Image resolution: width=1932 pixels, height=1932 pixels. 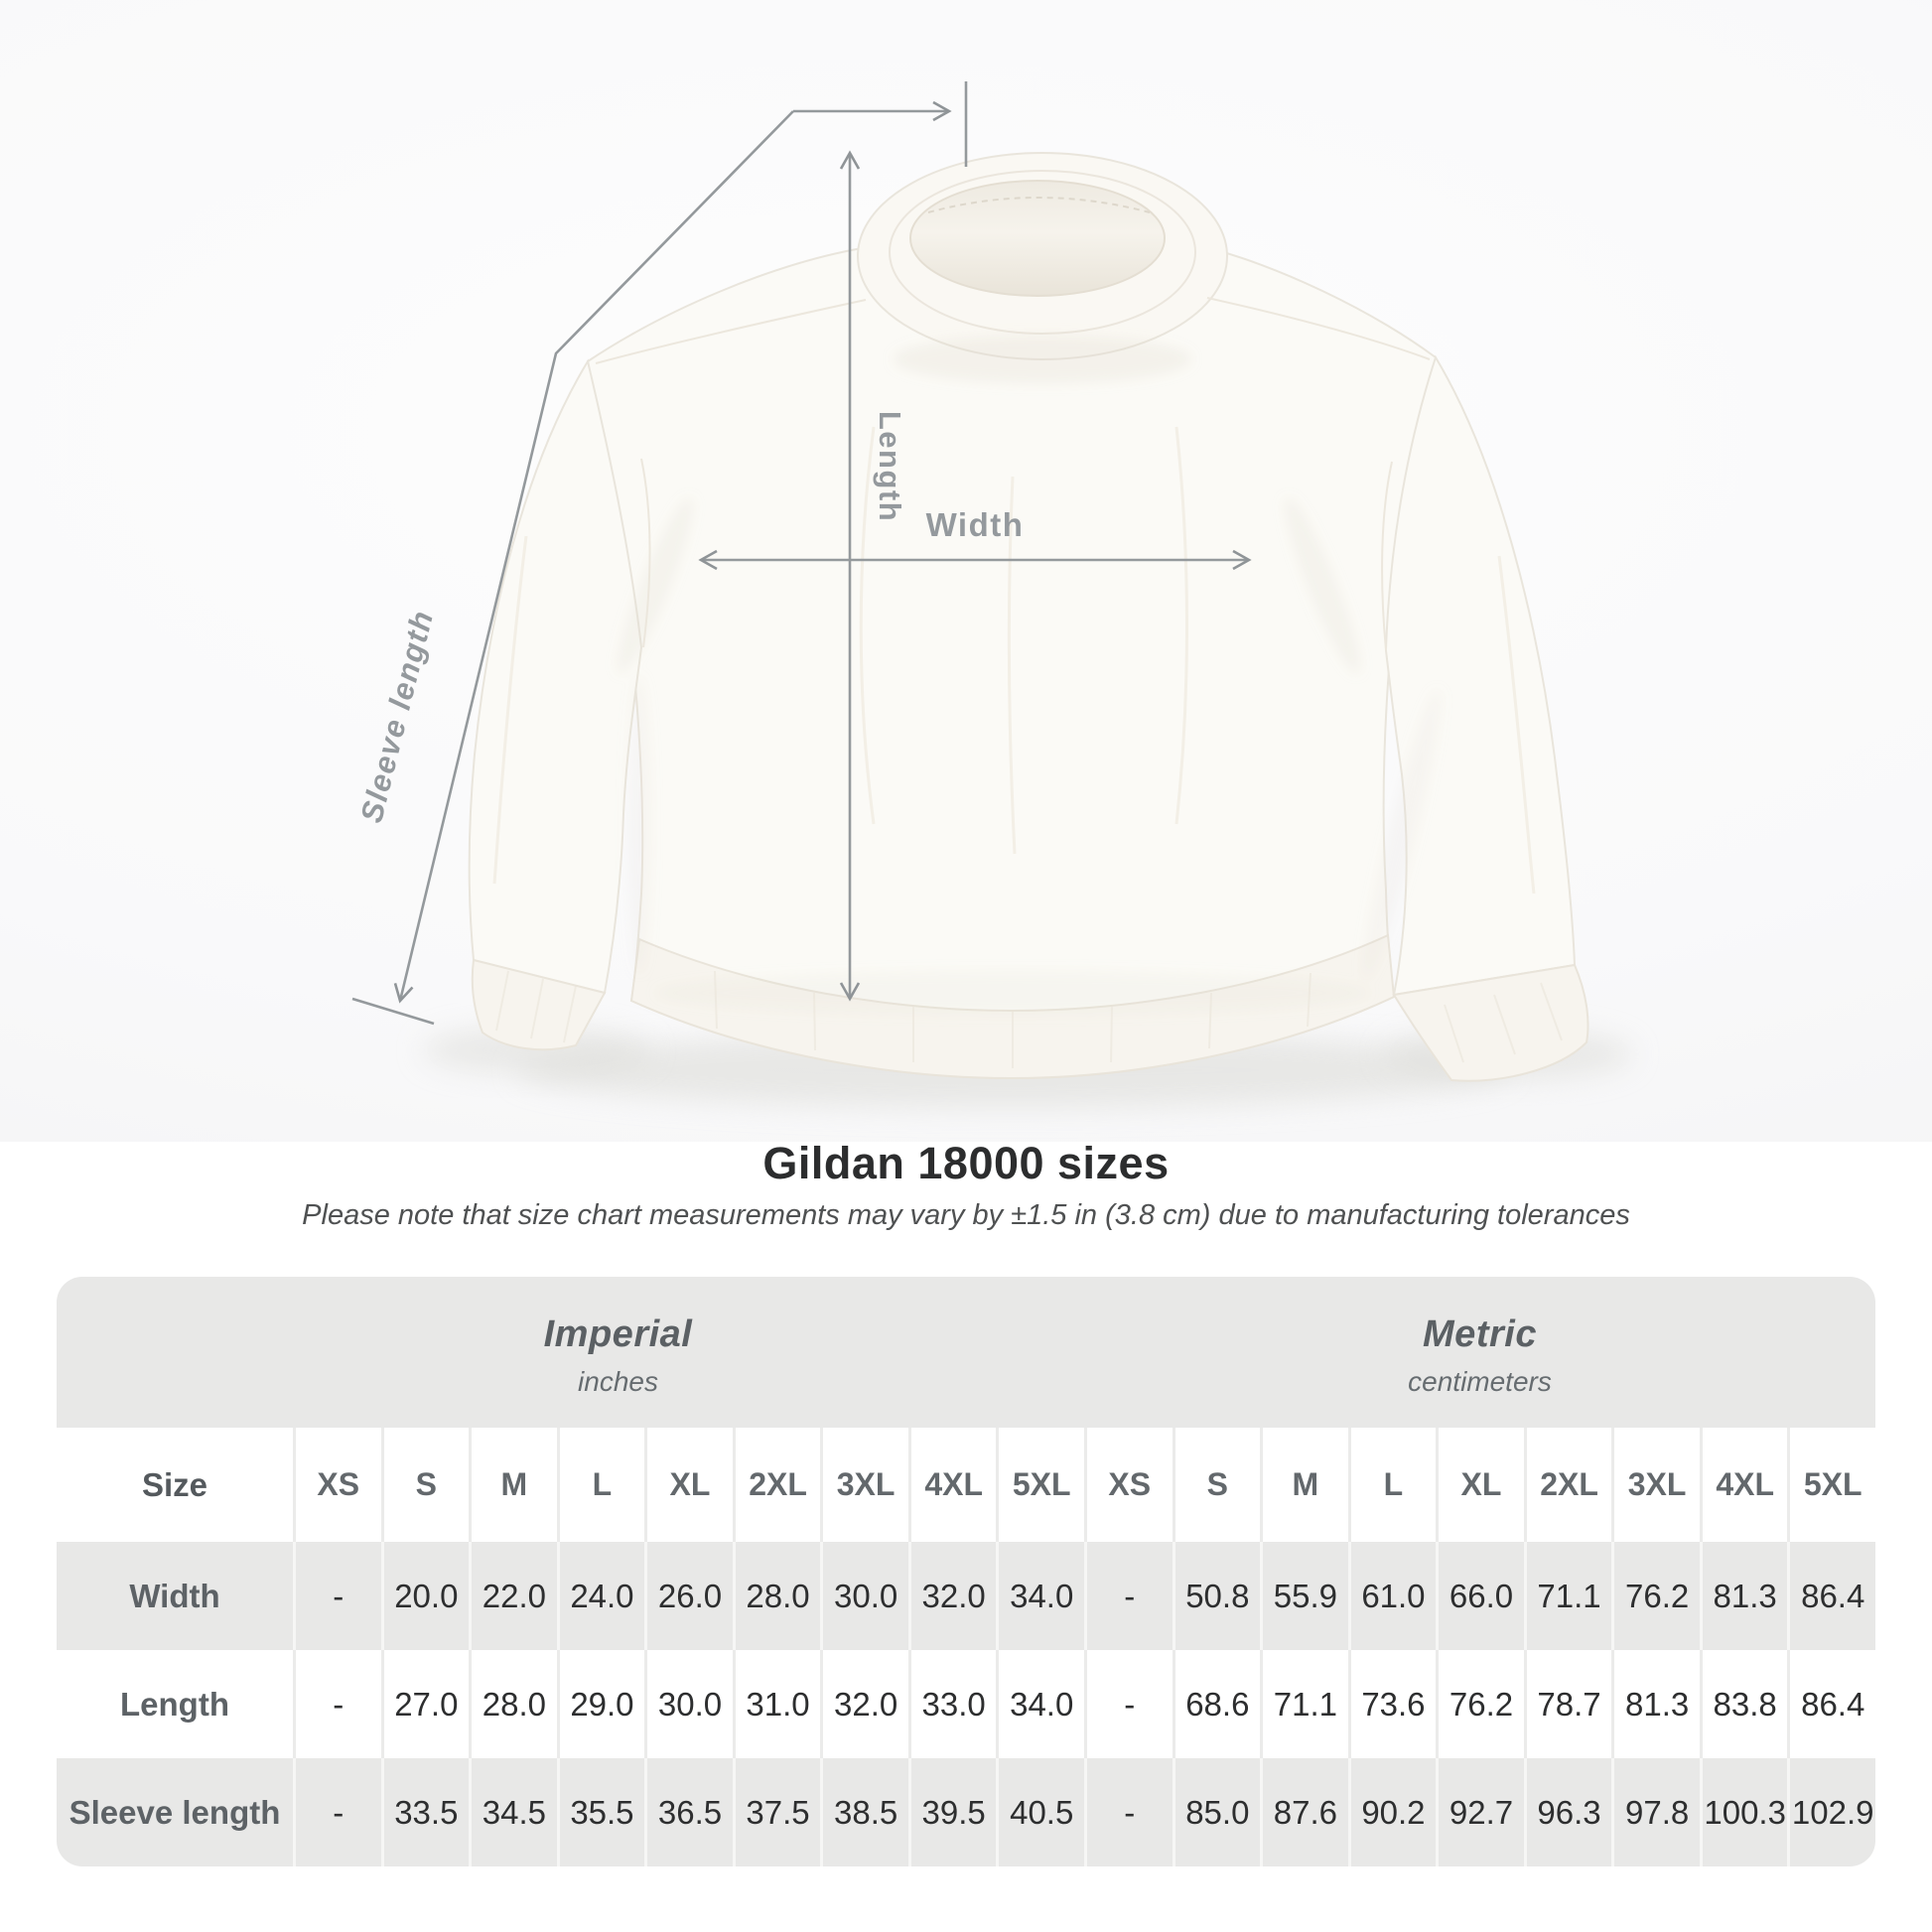 What do you see at coordinates (1392, 1812) in the screenshot?
I see `metric-value: 90.2` at bounding box center [1392, 1812].